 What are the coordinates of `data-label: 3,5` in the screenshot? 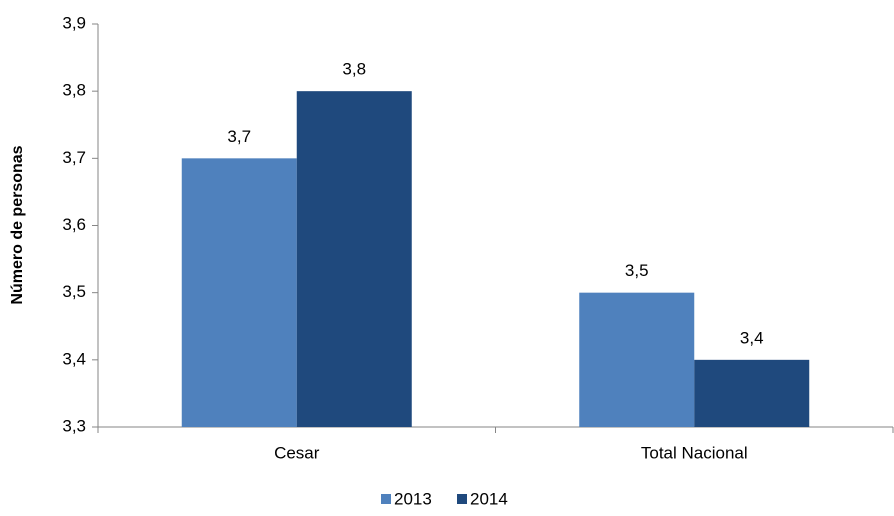 It's located at (637, 270).